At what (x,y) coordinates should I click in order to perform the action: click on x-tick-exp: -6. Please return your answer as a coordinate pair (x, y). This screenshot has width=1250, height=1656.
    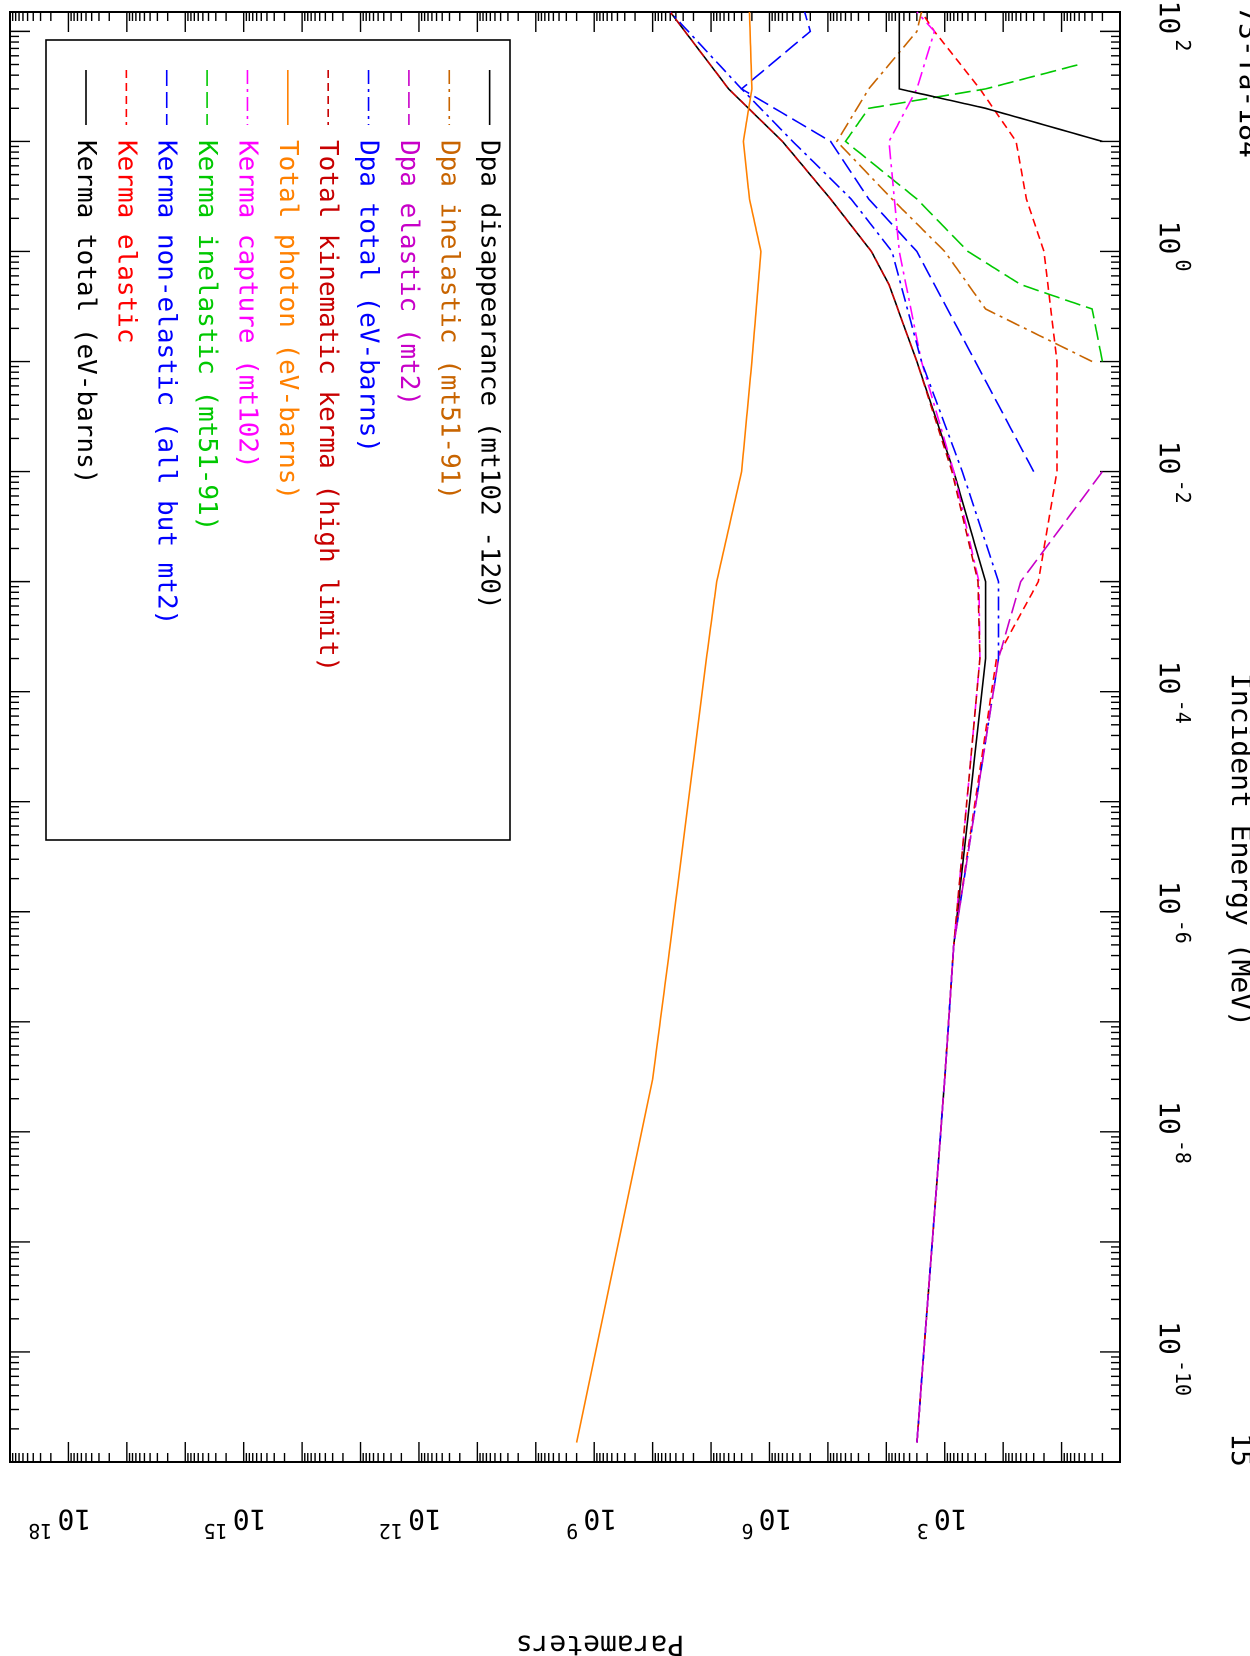
    Looking at the image, I should click on (1183, 932).